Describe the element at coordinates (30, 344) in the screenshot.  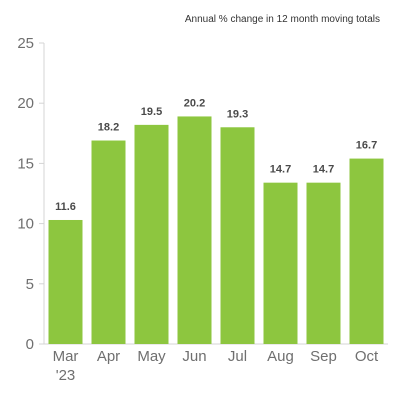
I see `y-tick-label: 0` at that location.